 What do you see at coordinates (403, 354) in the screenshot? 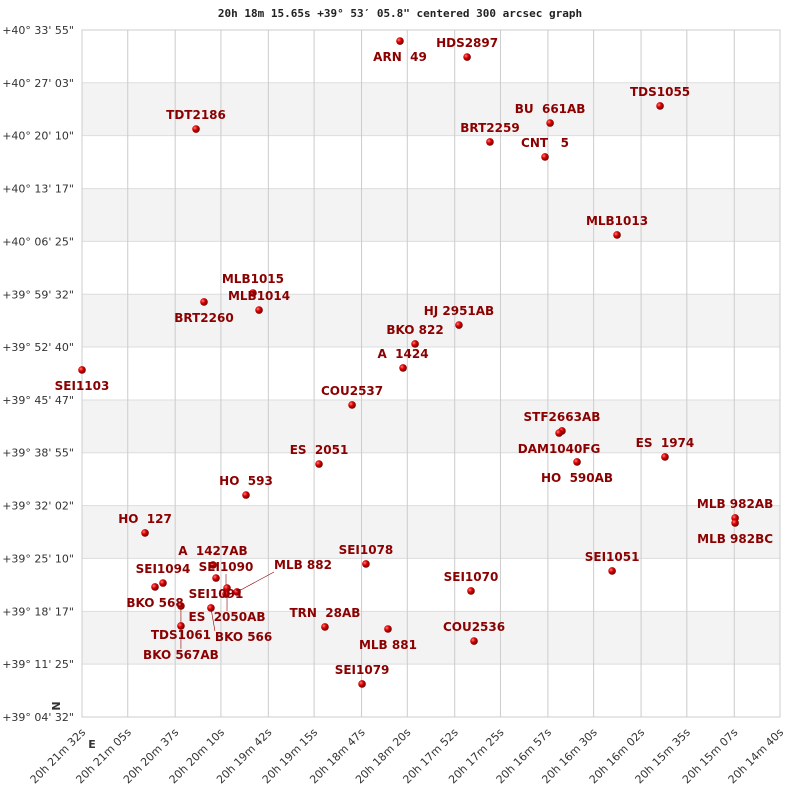
I see `star-label: A 1424` at bounding box center [403, 354].